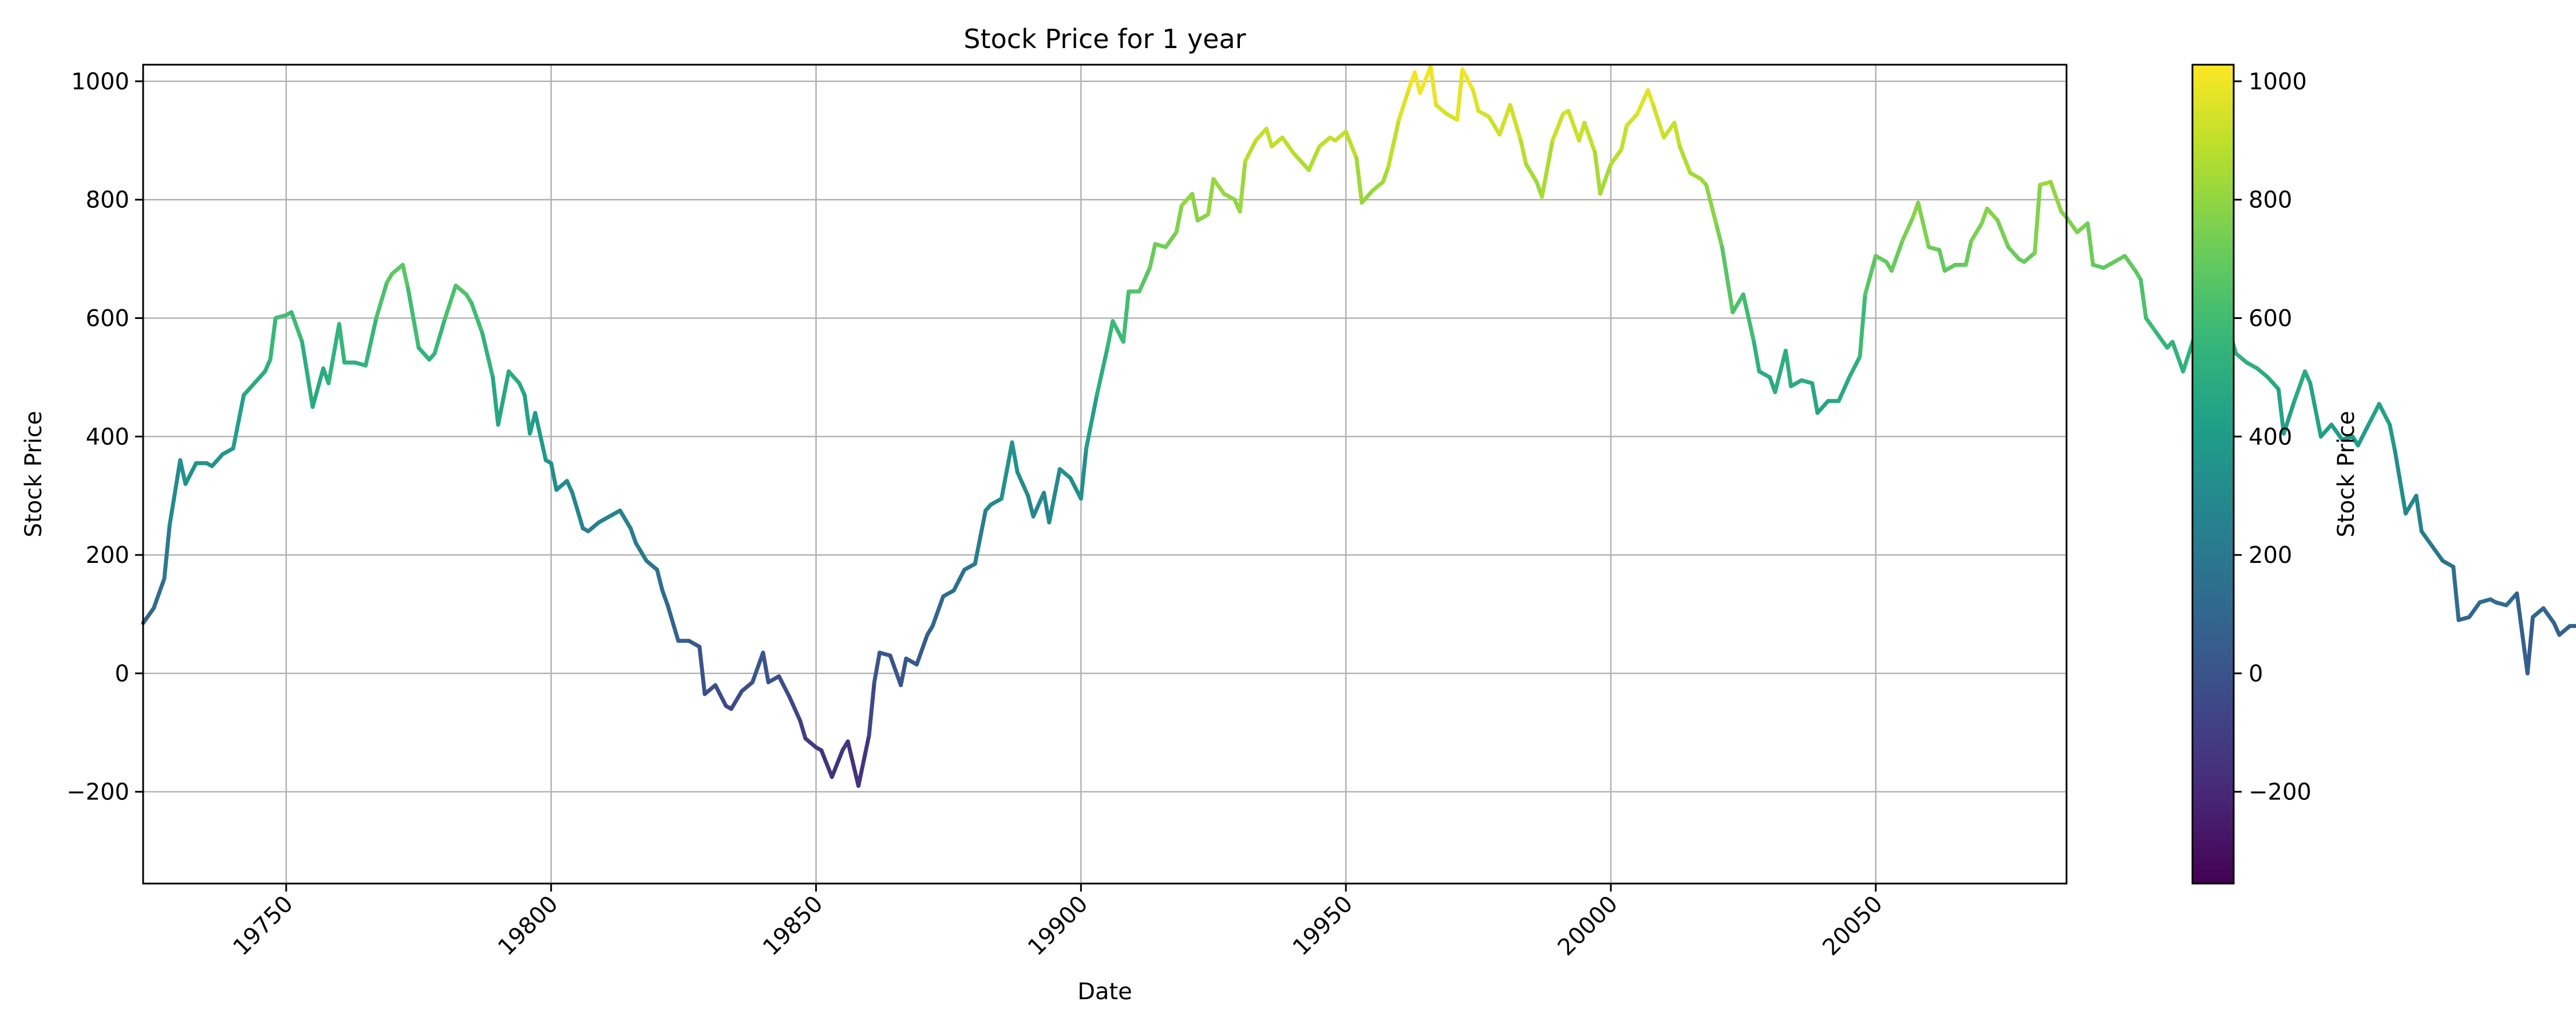 This screenshot has height=1033, width=2576. Describe the element at coordinates (107, 200) in the screenshot. I see `y-tick-label: 800` at that location.